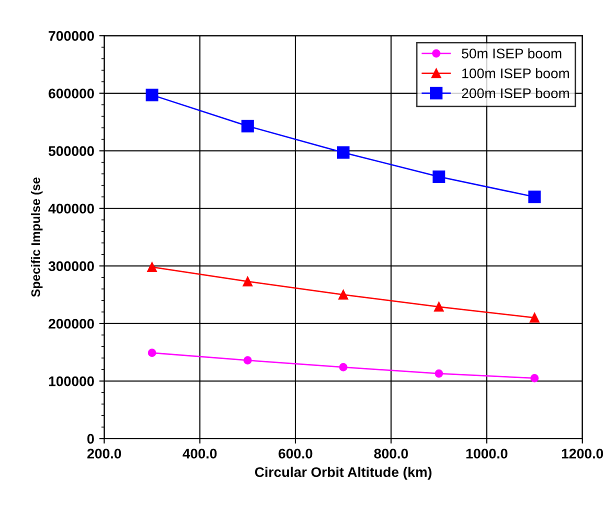 This screenshot has width=613, height=510. I want to click on legend-label: 100m ISEP boom, so click(515, 73).